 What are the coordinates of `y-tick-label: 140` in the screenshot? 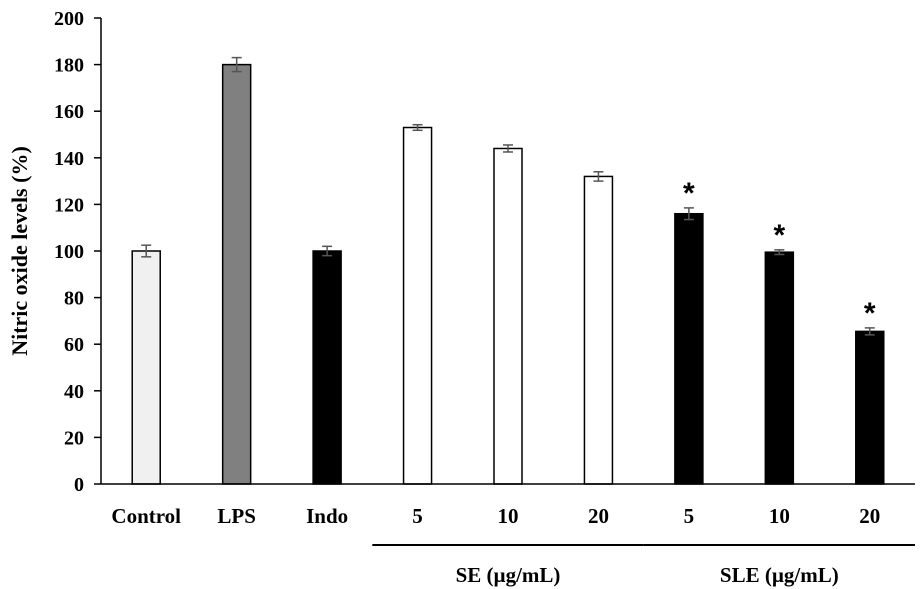 It's located at (69, 159).